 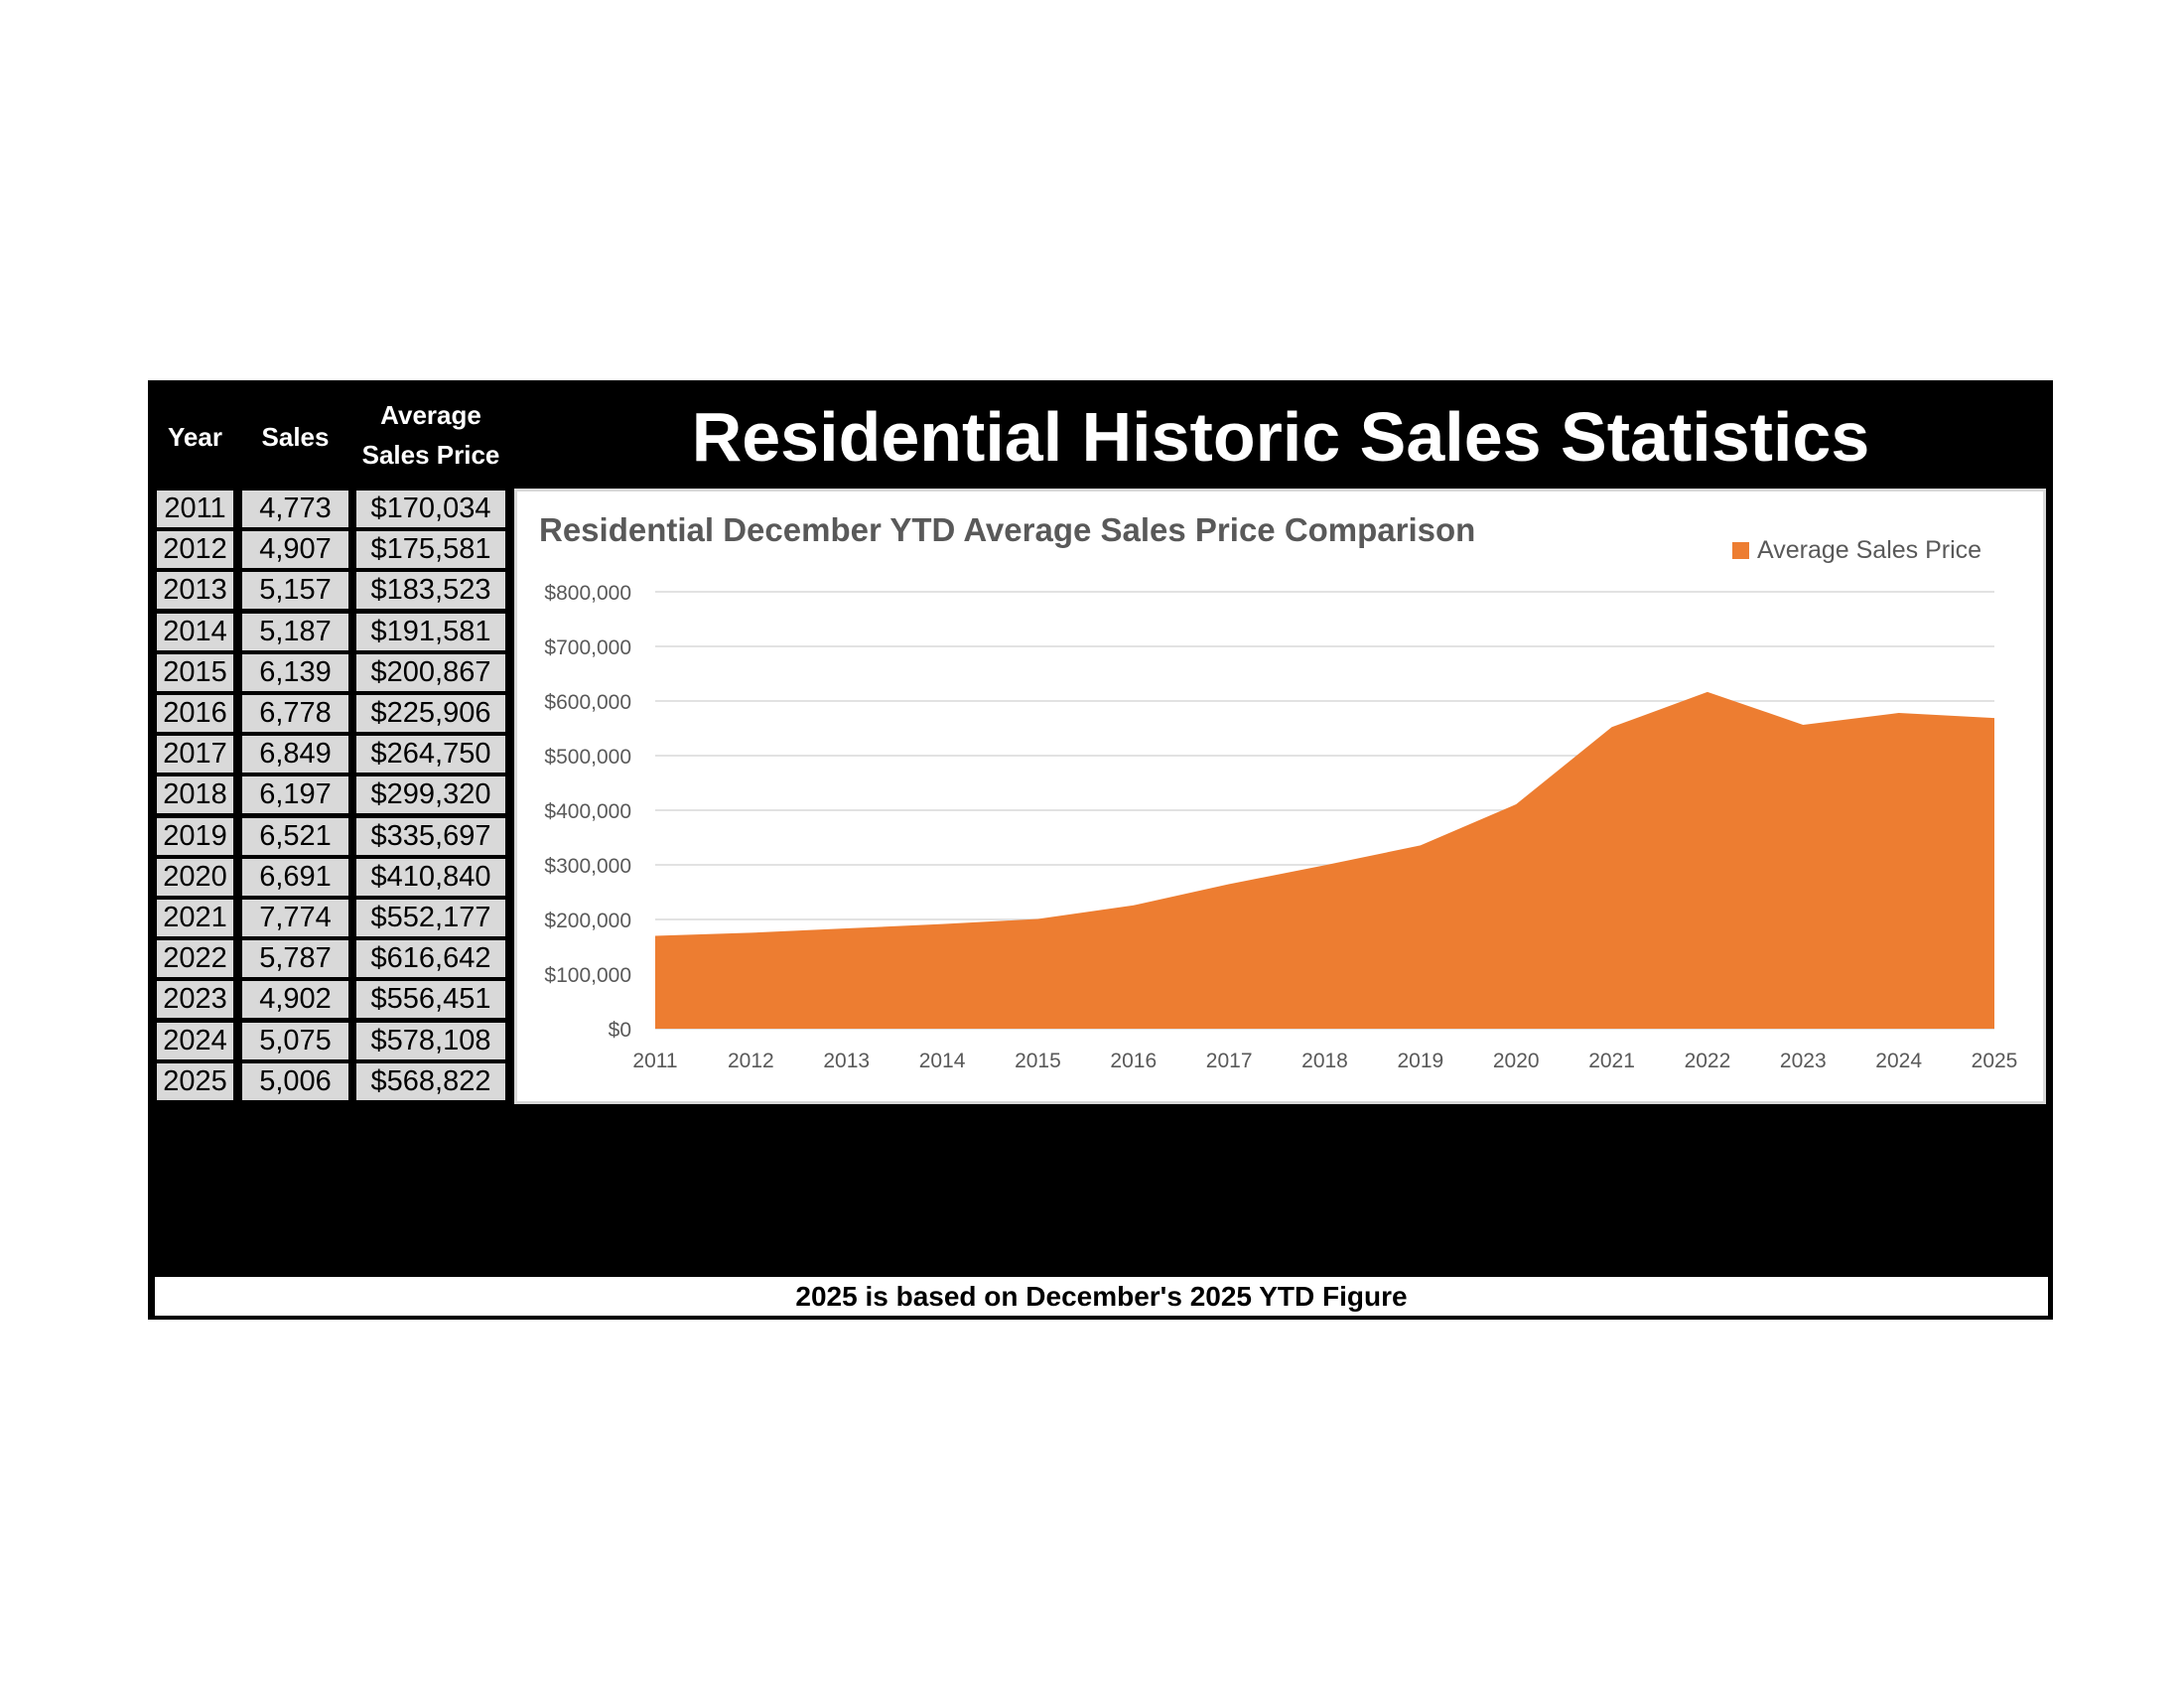 I want to click on col-header-year: Year, so click(x=195, y=437).